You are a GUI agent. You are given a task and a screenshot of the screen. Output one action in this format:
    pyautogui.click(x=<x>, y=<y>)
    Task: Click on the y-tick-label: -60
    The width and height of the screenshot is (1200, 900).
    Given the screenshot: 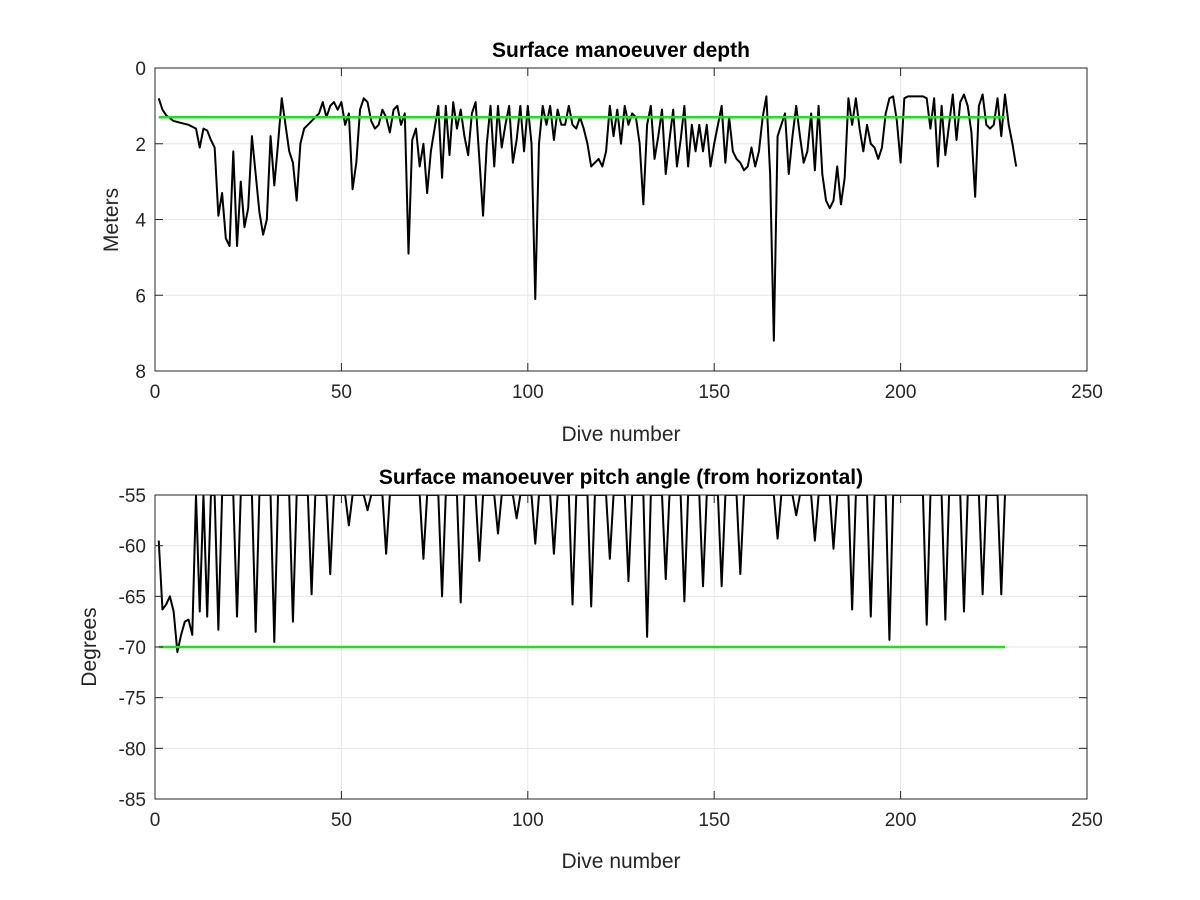 What is the action you would take?
    pyautogui.click(x=132, y=547)
    